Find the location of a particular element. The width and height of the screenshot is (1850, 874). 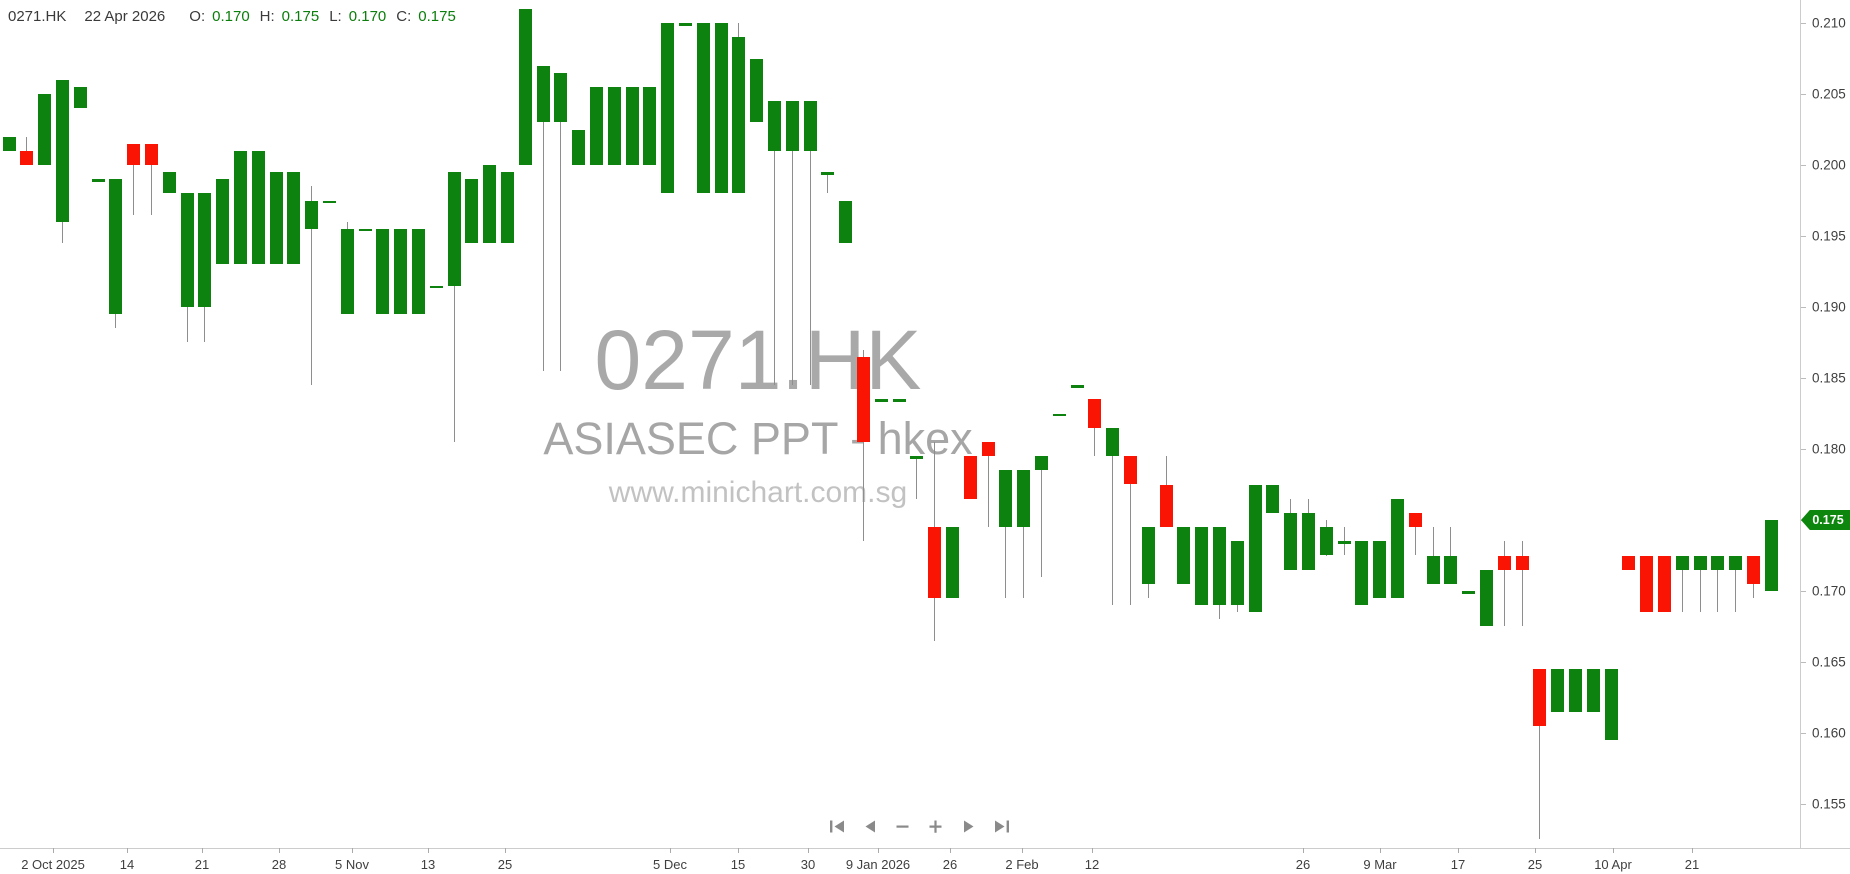

date-tick-label: 10 Apr is located at coordinates (1613, 864).